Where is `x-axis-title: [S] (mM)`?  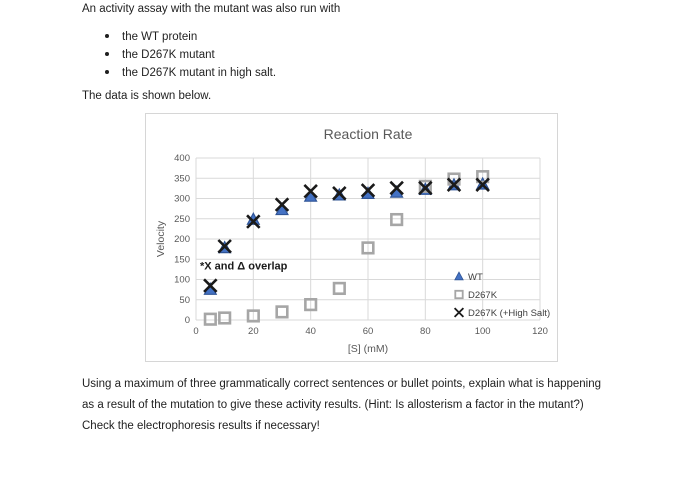
x-axis-title: [S] (mM) is located at coordinates (368, 349).